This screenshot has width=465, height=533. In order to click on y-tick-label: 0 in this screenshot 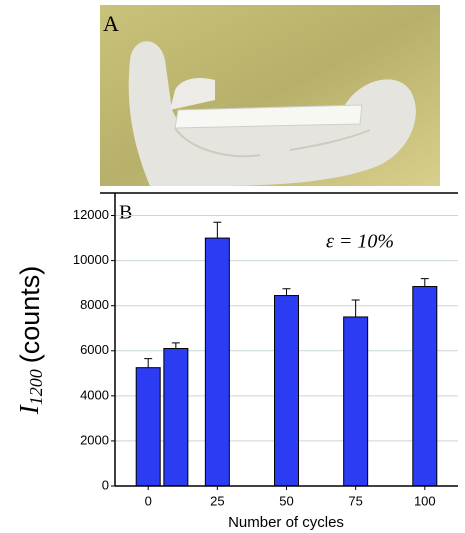, I will do `click(105, 484)`.